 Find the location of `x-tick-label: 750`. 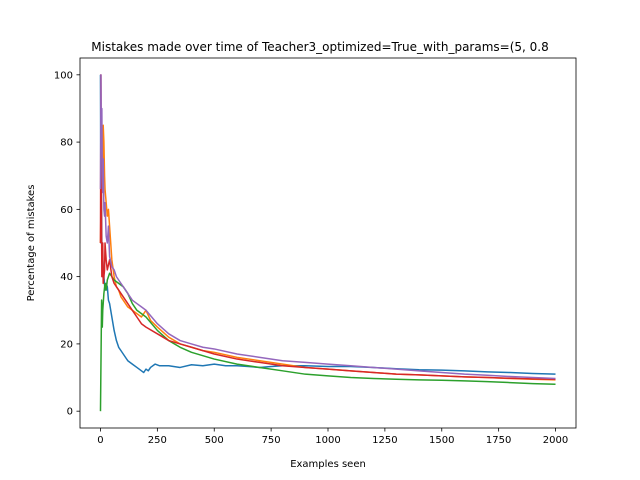

x-tick-label: 750 is located at coordinates (271, 440).